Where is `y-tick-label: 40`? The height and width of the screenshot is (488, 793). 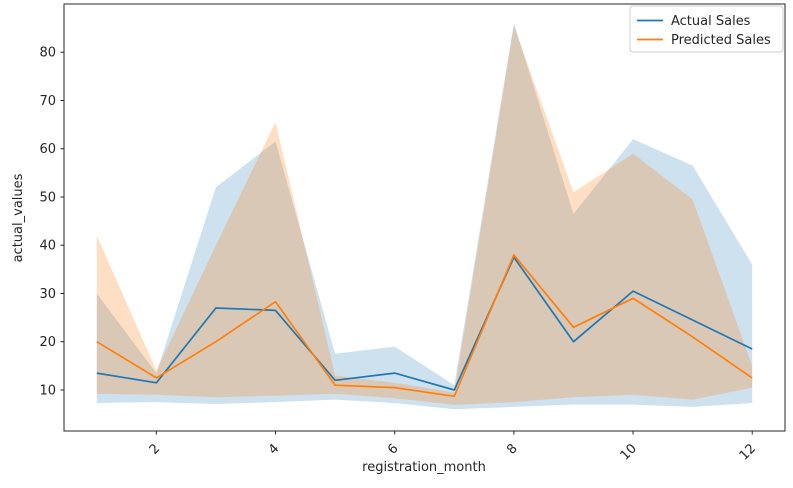
y-tick-label: 40 is located at coordinates (47, 246).